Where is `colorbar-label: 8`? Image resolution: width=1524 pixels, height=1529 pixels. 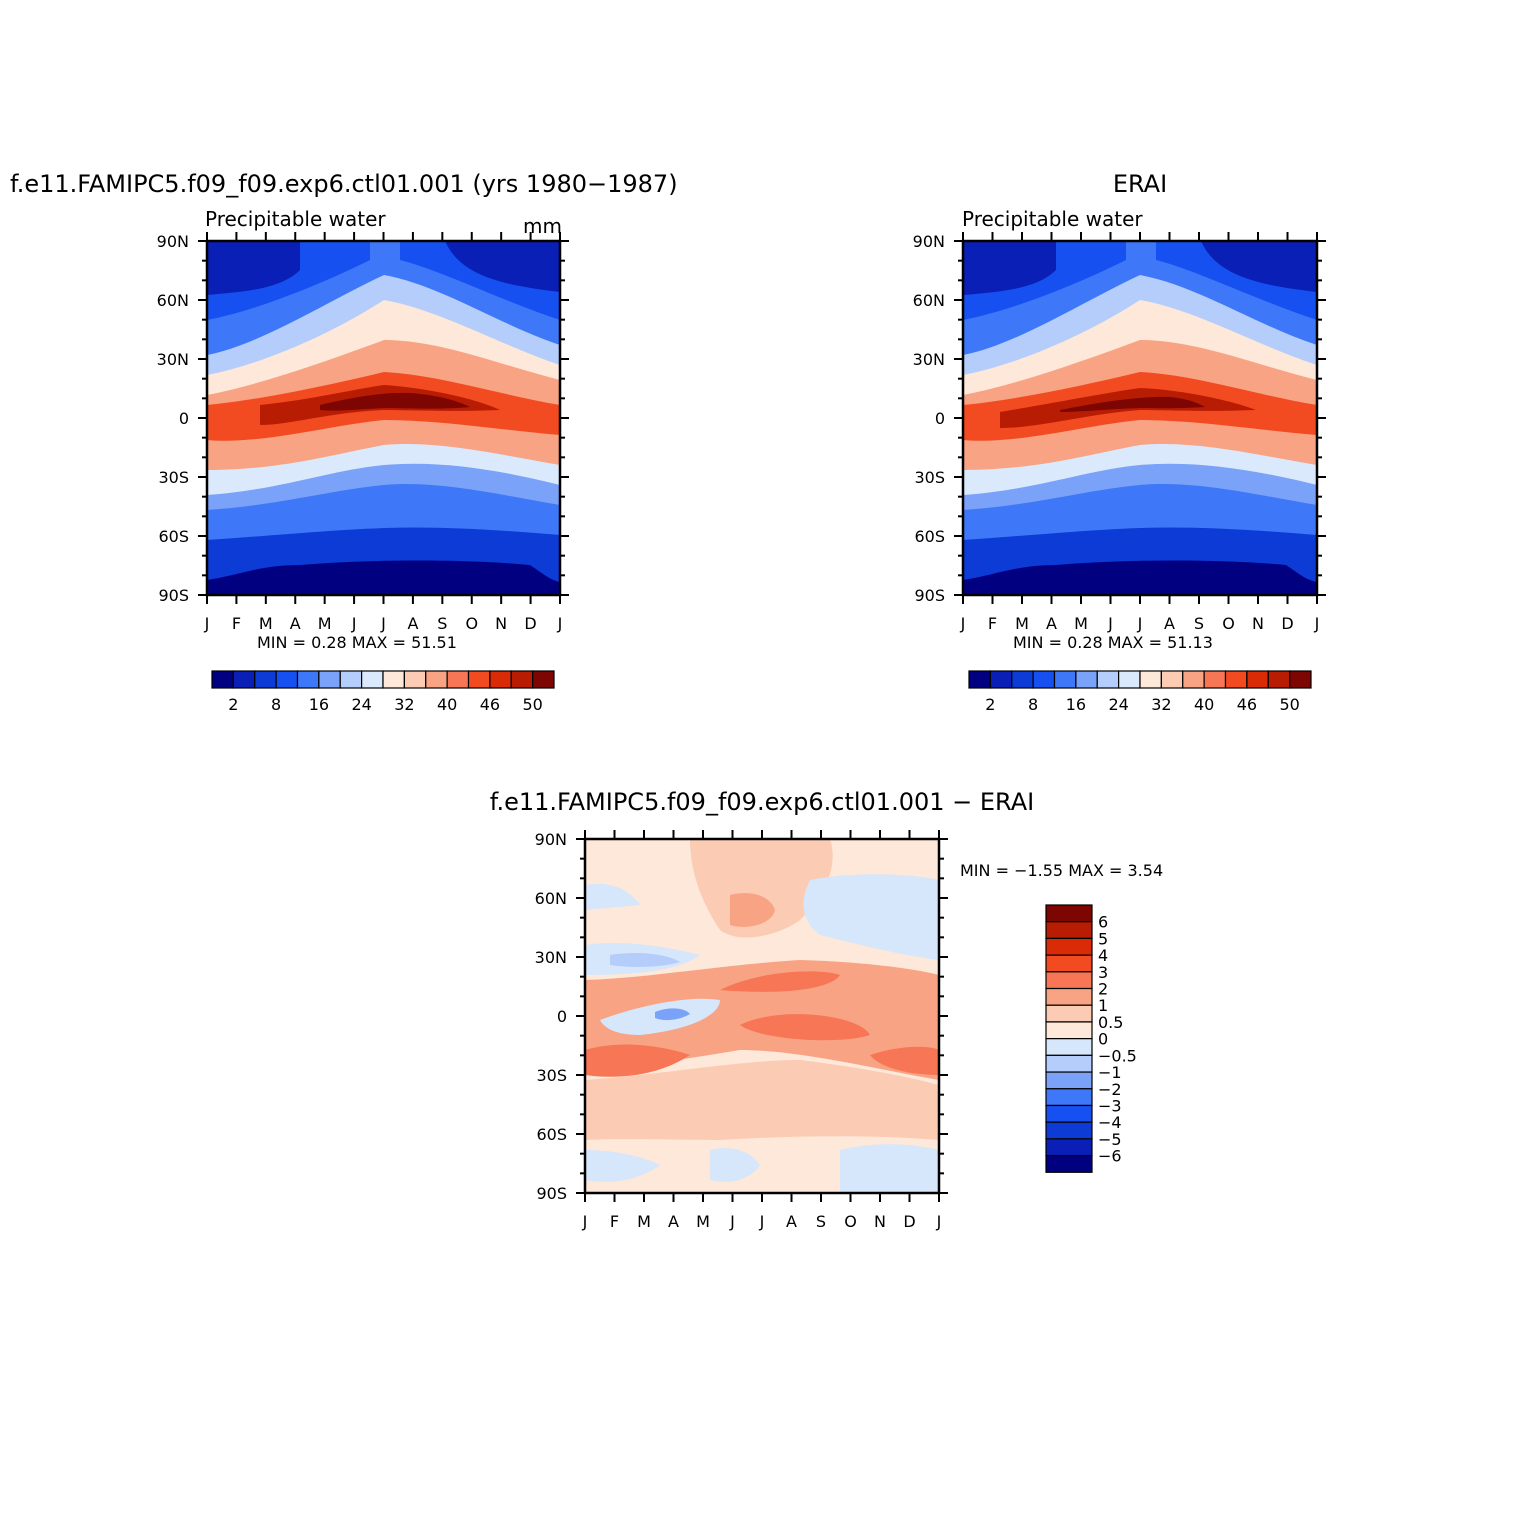
colorbar-label: 8 is located at coordinates (276, 704).